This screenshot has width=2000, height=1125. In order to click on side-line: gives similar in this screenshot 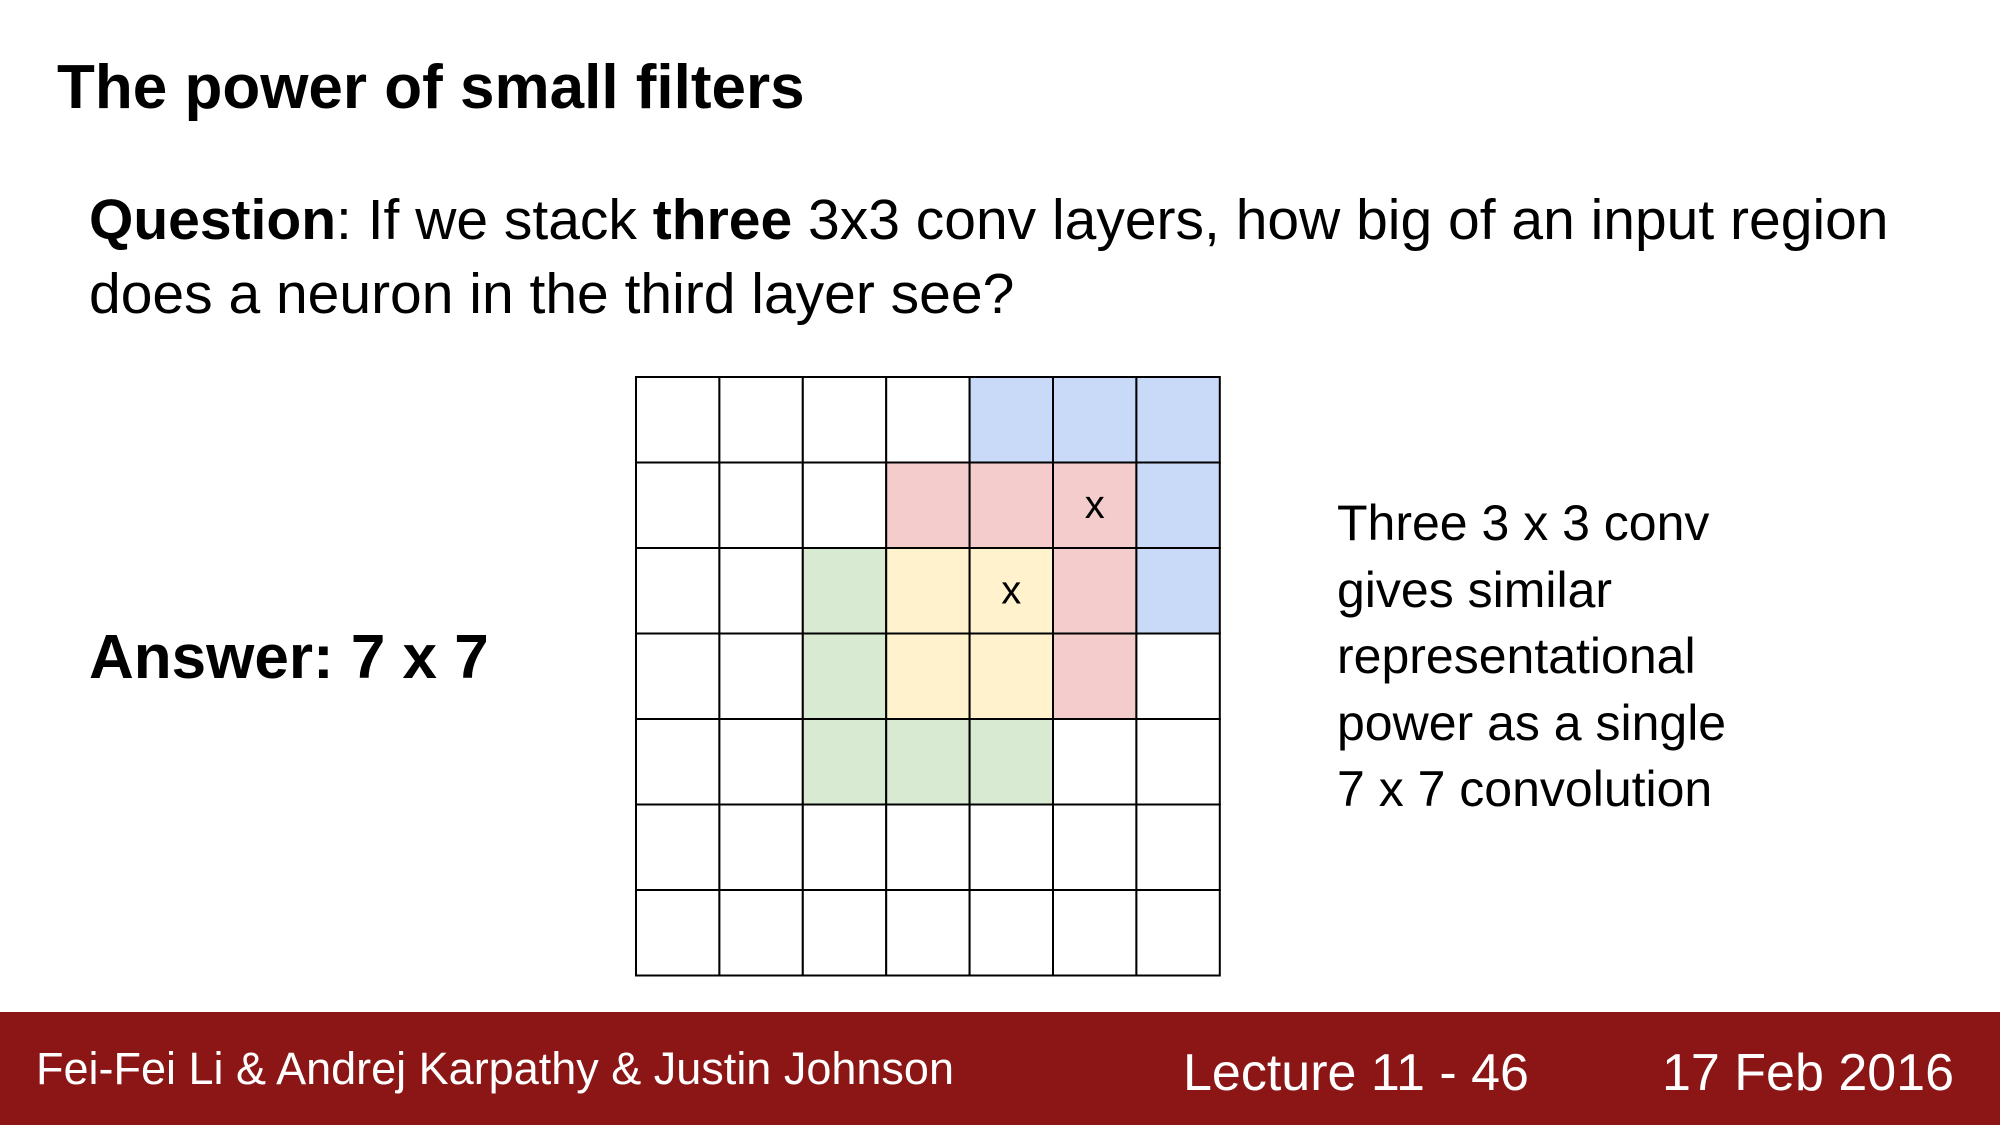, I will do `click(1475, 589)`.